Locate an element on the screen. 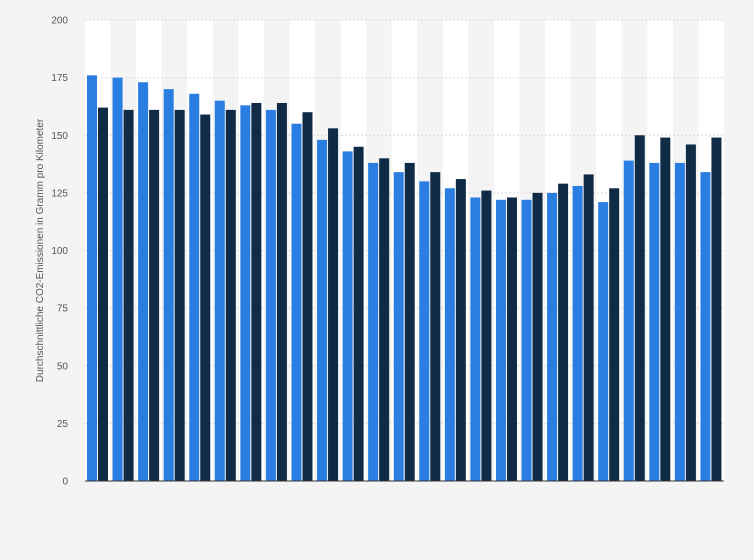  y-tick-label: 200 is located at coordinates (59, 21).